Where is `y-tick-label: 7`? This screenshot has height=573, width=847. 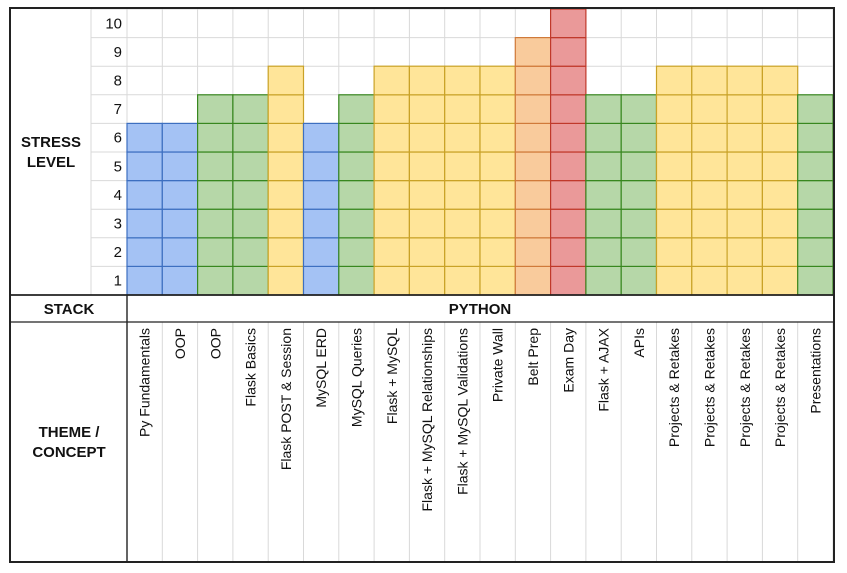
y-tick-label: 7 is located at coordinates (118, 109).